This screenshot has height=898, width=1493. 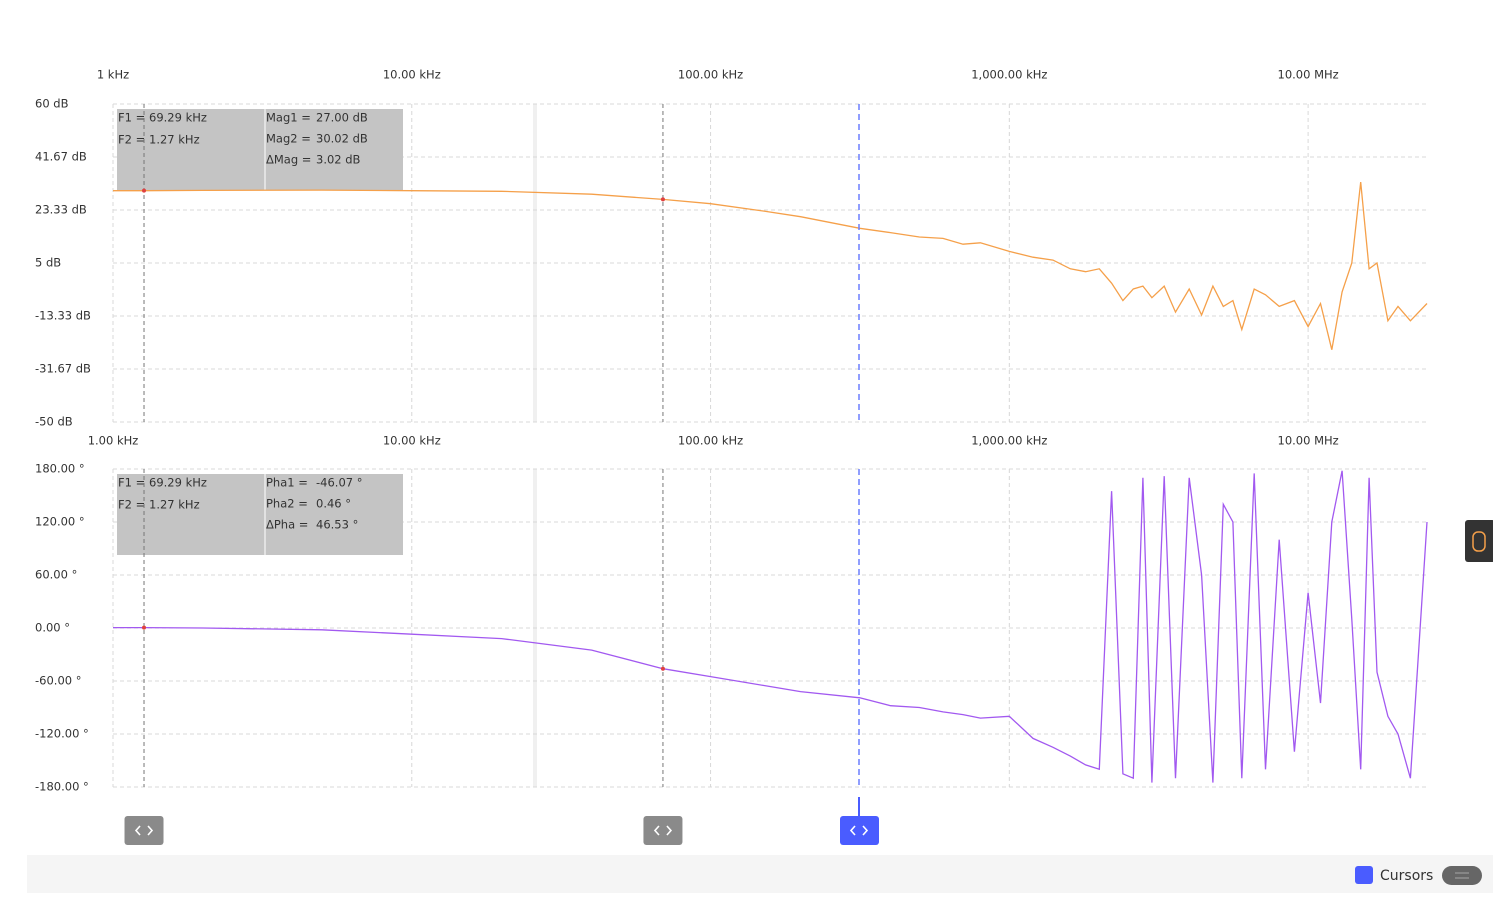 What do you see at coordinates (52, 628) in the screenshot?
I see `y-tick-label: 0.00 °` at bounding box center [52, 628].